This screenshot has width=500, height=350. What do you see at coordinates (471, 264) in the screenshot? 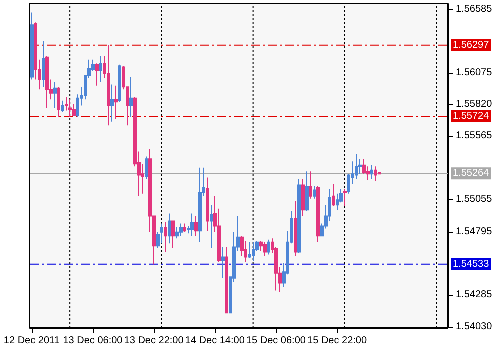
I see `ref-line-label: 1.54533` at bounding box center [471, 264].